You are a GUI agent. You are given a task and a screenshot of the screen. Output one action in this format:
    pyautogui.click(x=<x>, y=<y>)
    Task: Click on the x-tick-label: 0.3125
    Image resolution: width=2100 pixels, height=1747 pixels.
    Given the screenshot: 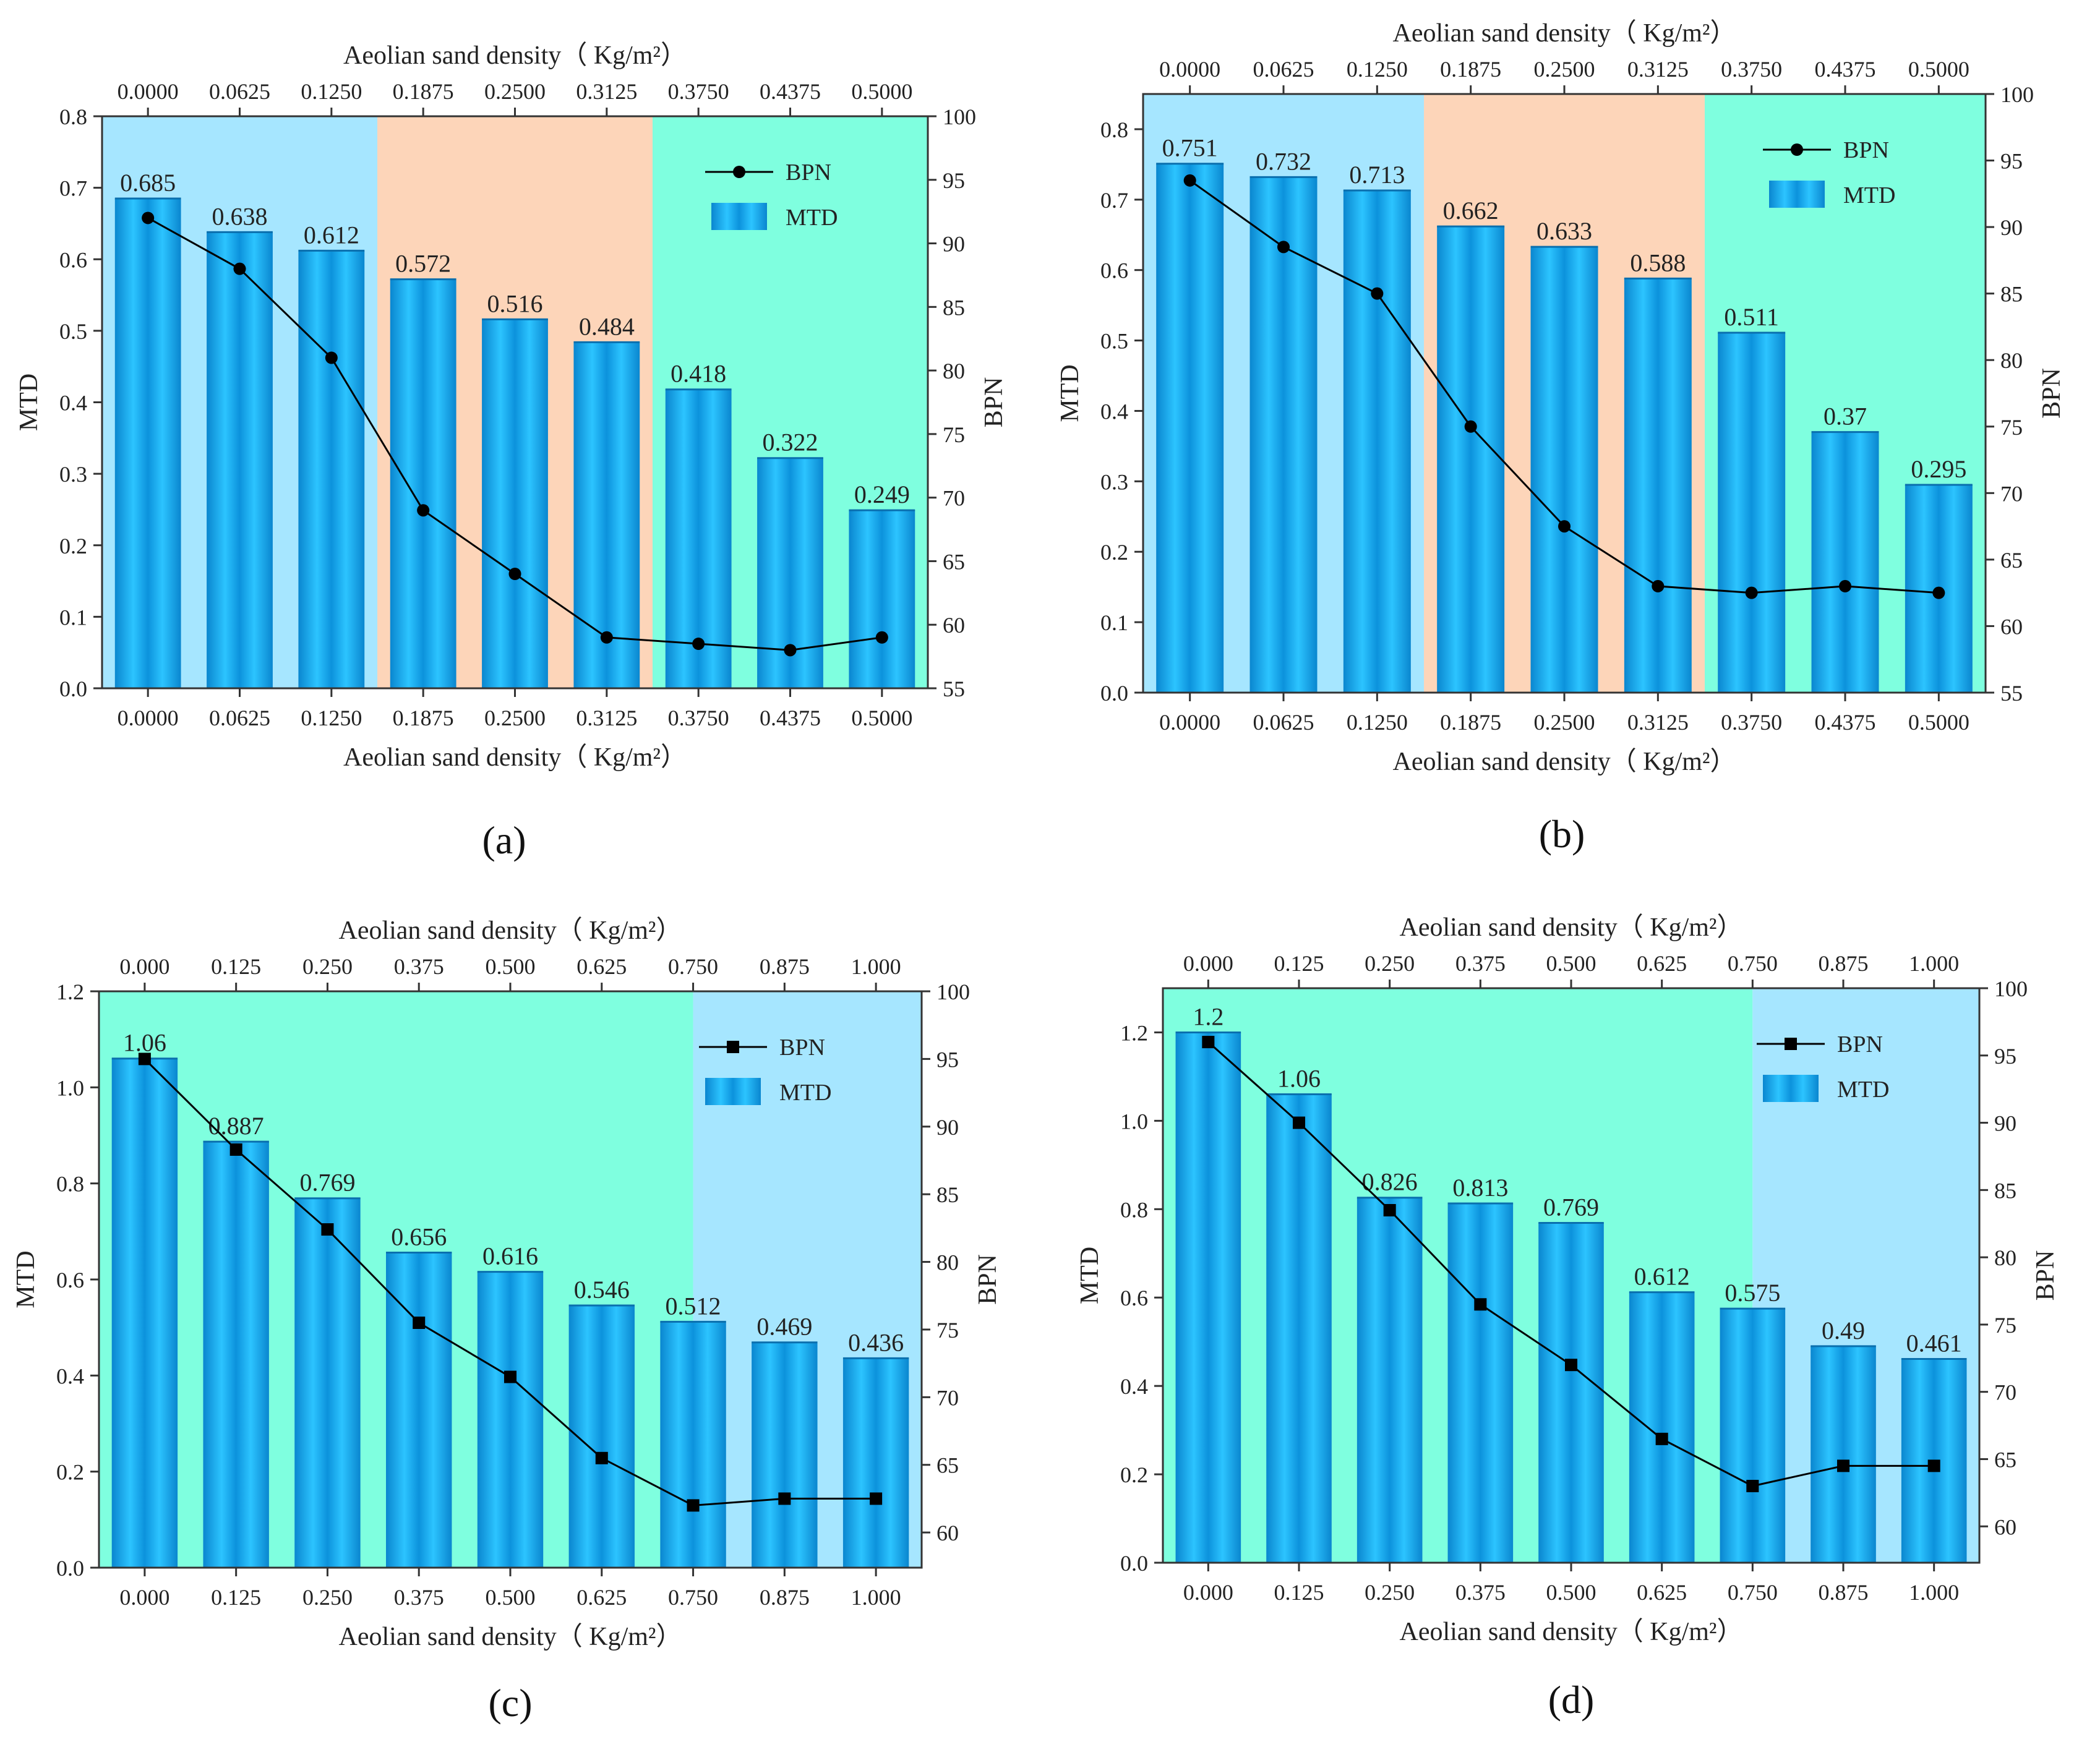 What is the action you would take?
    pyautogui.click(x=606, y=718)
    